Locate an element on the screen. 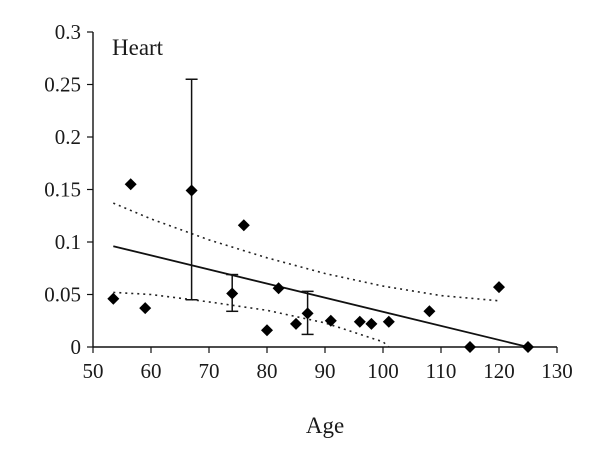 This screenshot has width=600, height=460. y-tick-label: 0.1 is located at coordinates (68, 242).